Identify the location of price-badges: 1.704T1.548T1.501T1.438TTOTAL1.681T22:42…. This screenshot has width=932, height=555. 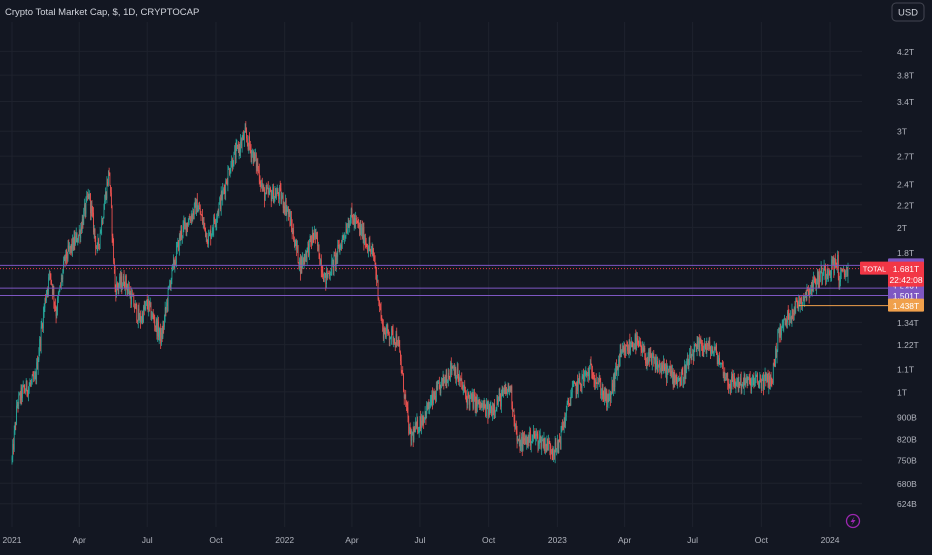
(892, 285).